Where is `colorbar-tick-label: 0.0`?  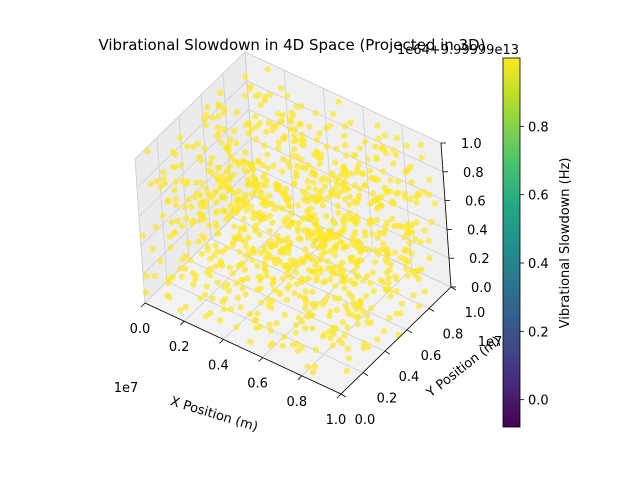 colorbar-tick-label: 0.0 is located at coordinates (538, 401).